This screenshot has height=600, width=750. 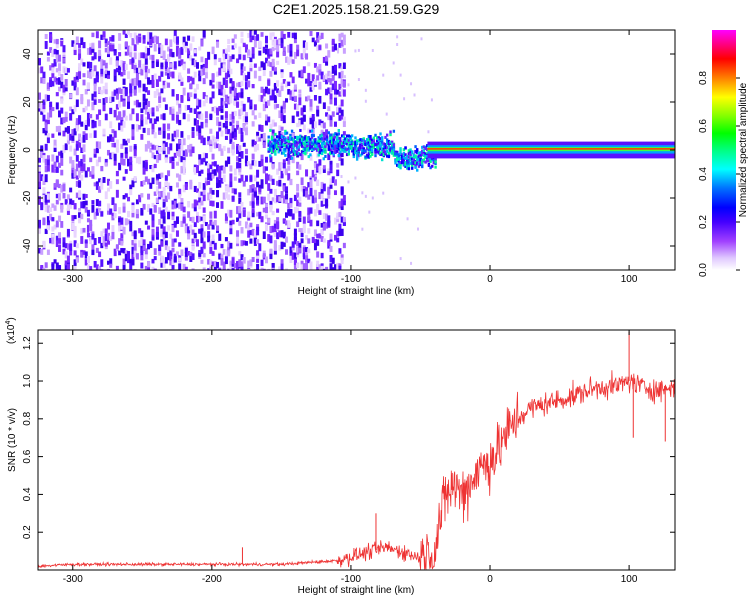 I want to click on spectrogram-x-tick-label: 0, so click(x=490, y=279).